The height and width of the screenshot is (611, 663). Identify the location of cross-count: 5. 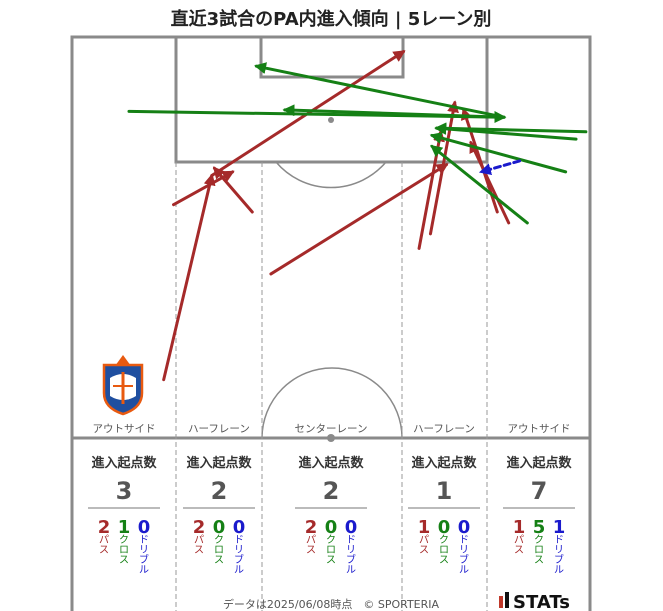
(539, 527).